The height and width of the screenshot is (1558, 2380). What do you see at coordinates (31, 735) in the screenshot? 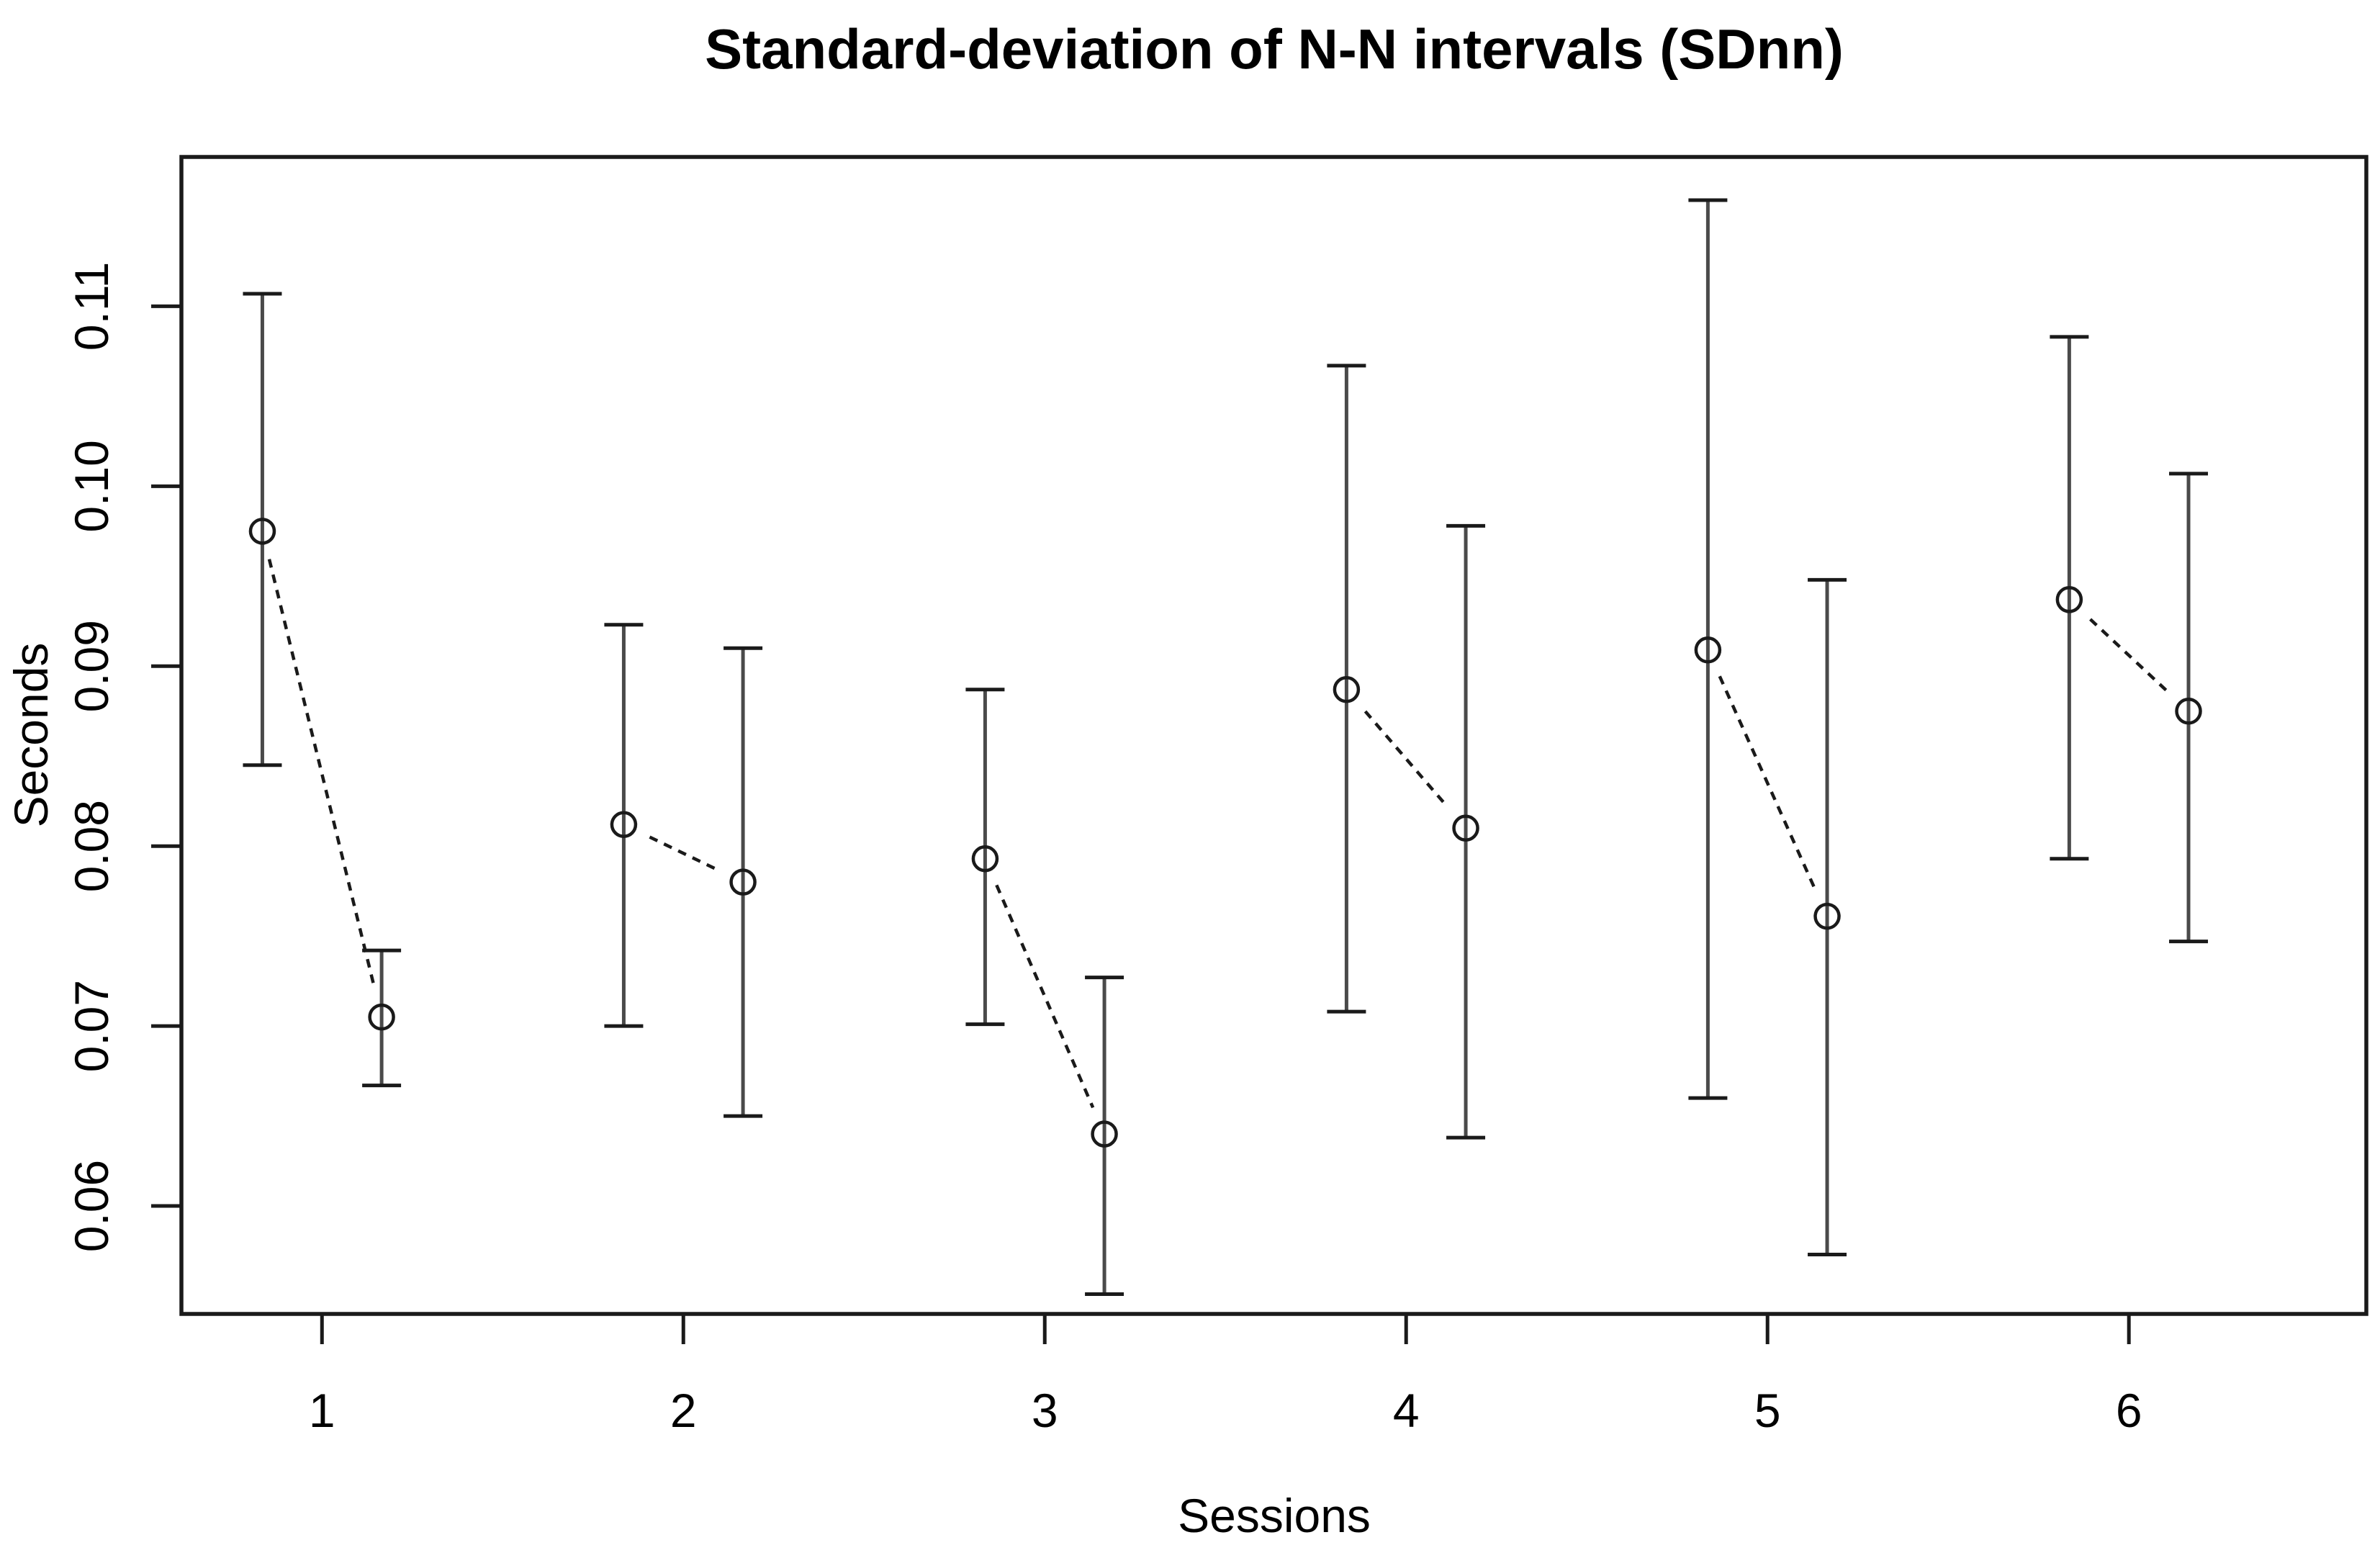
I see `y-axis-title: Seconds` at bounding box center [31, 735].